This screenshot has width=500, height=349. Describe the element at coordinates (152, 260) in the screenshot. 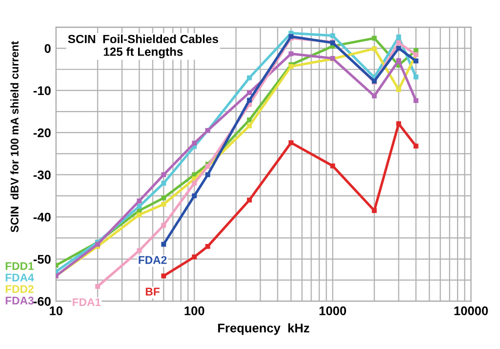

I see `series-label: FDA2` at that location.